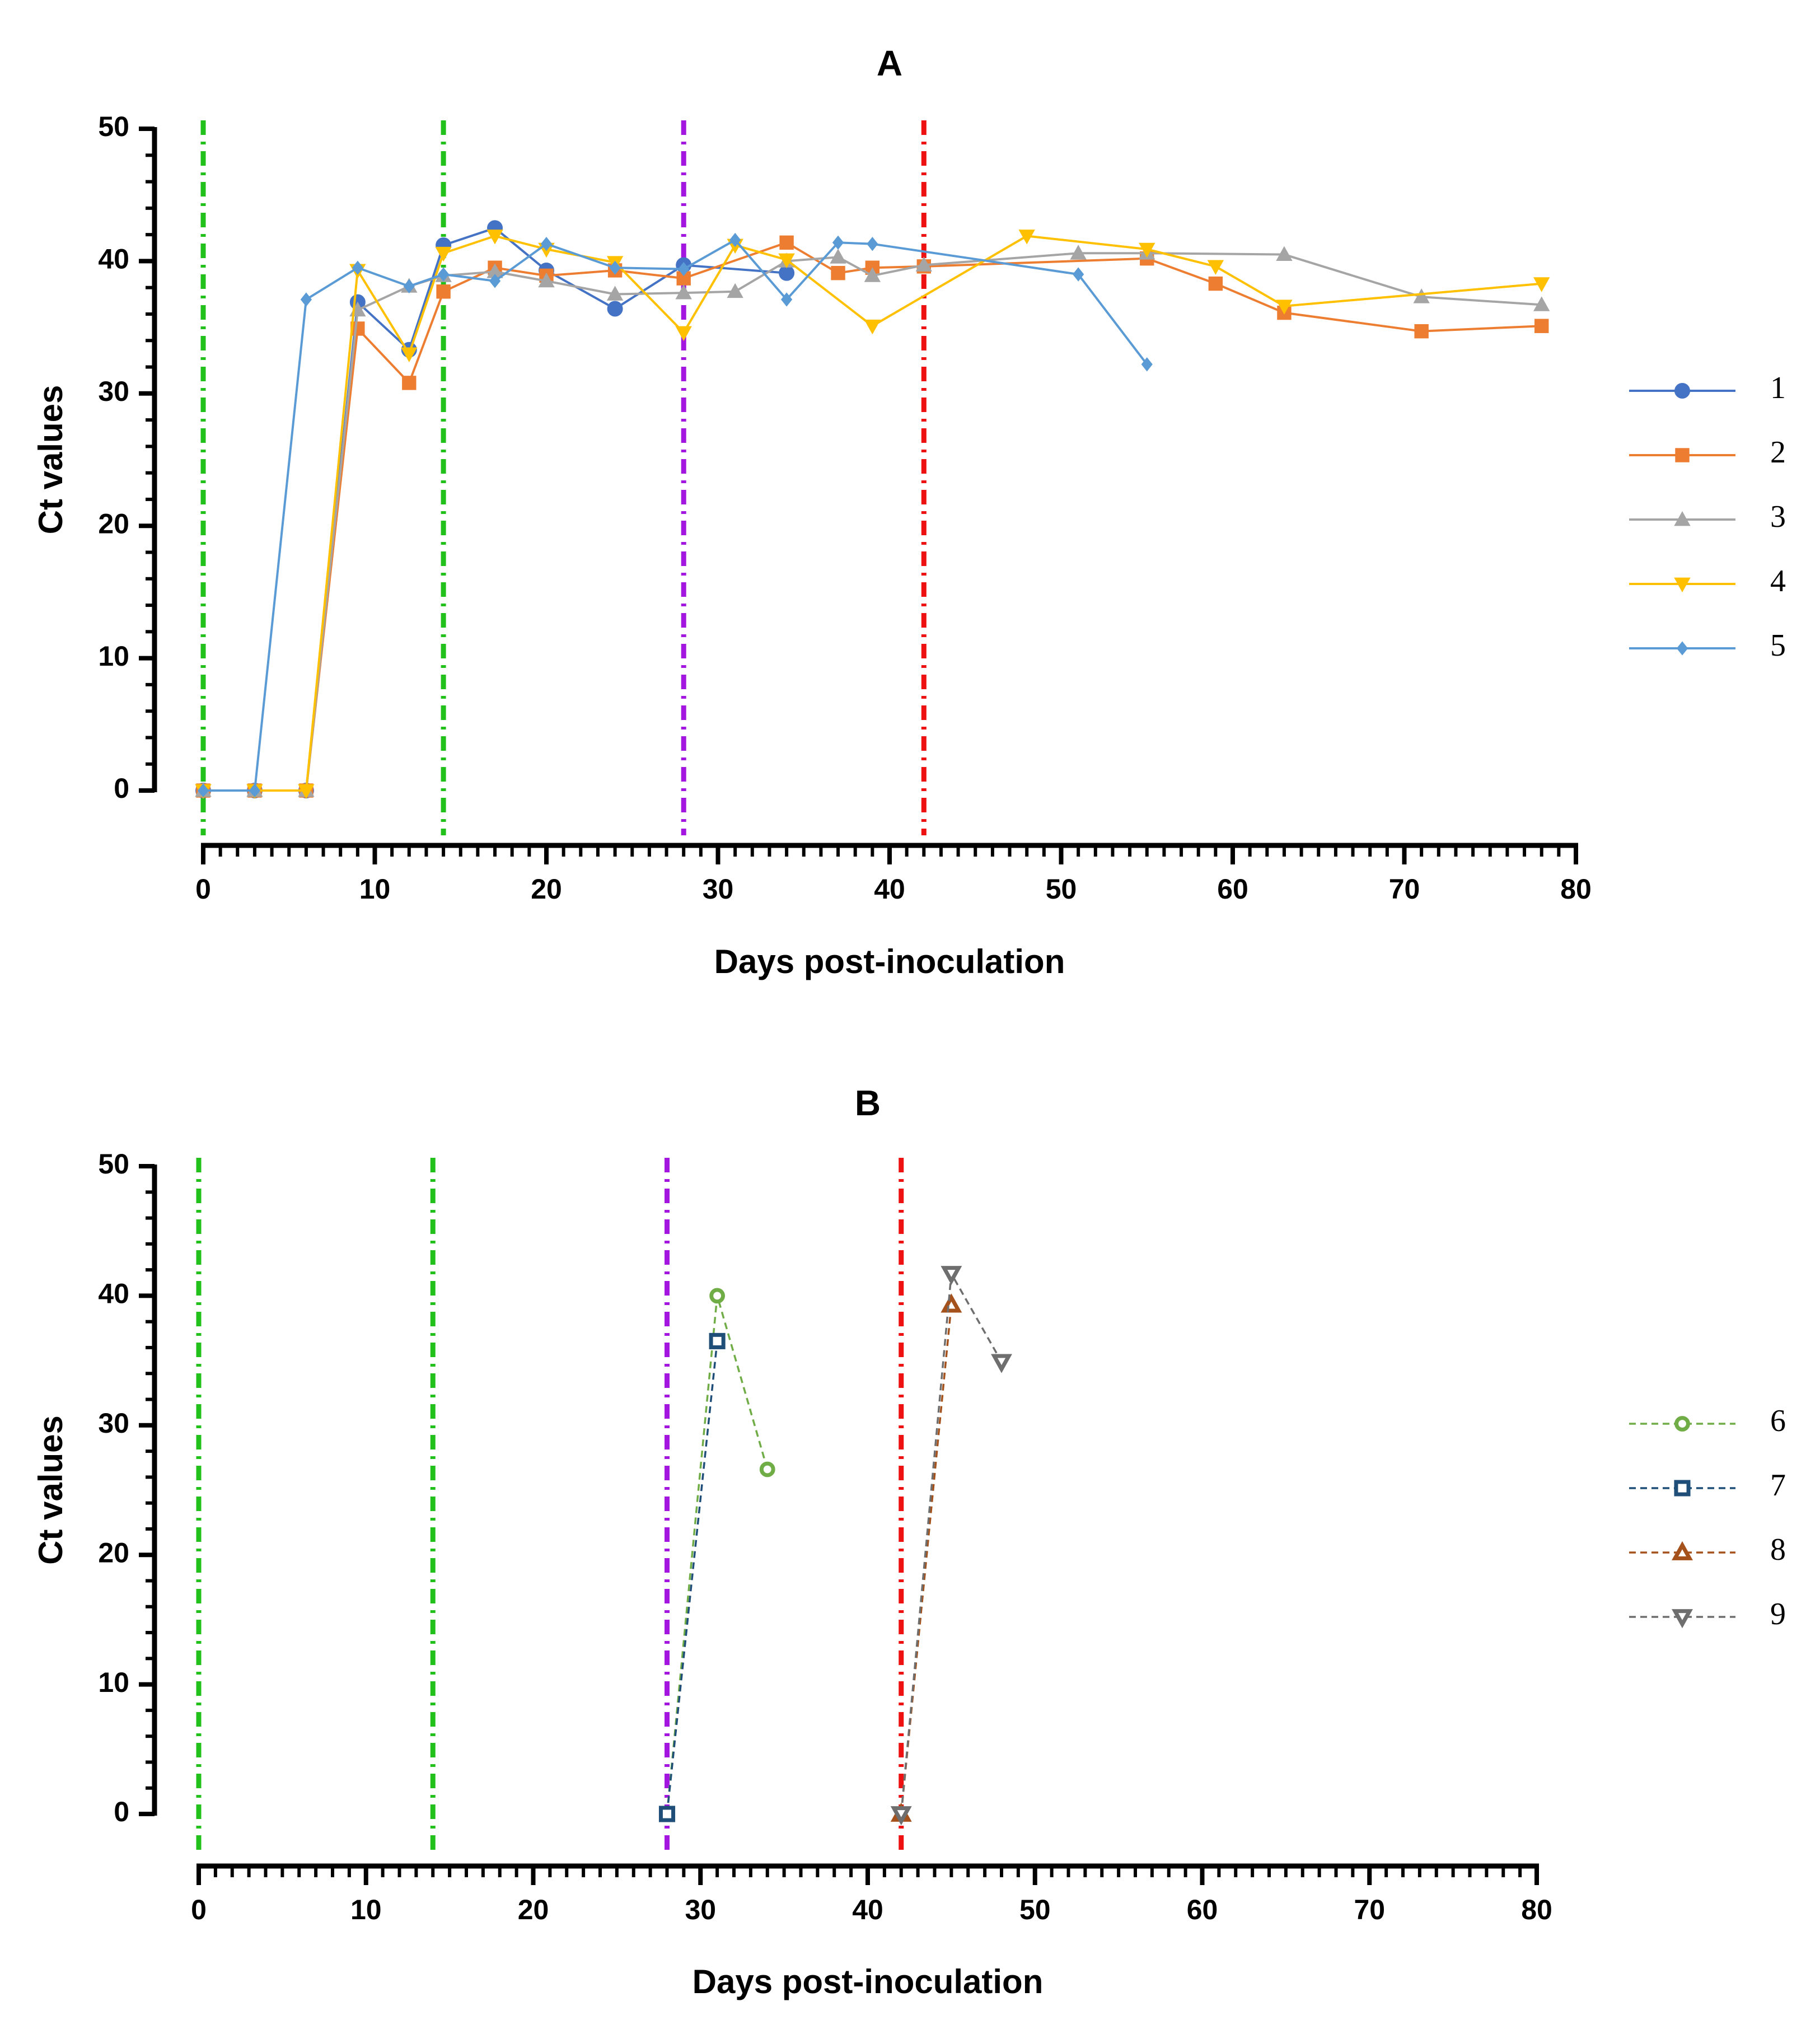 This screenshot has height=2020, width=1820. Describe the element at coordinates (550, 1507) in the screenshot. I see `reference-lines` at that location.